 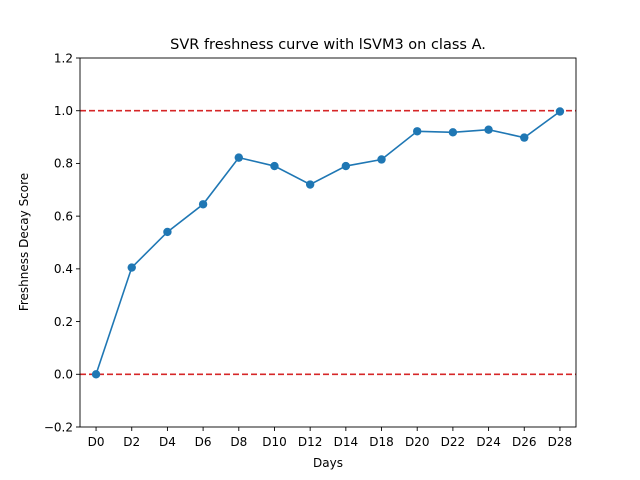 I want to click on x-tick-label: D14, so click(x=346, y=442).